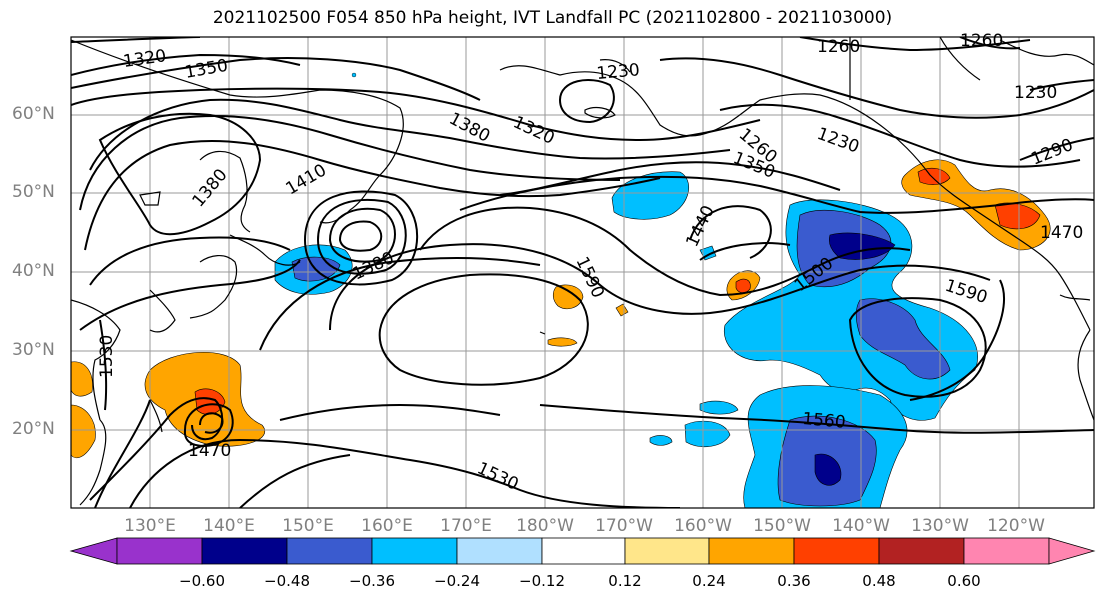 Image resolution: width=1105 pixels, height=601 pixels. I want to click on lat-label: 30°N, so click(33, 350).